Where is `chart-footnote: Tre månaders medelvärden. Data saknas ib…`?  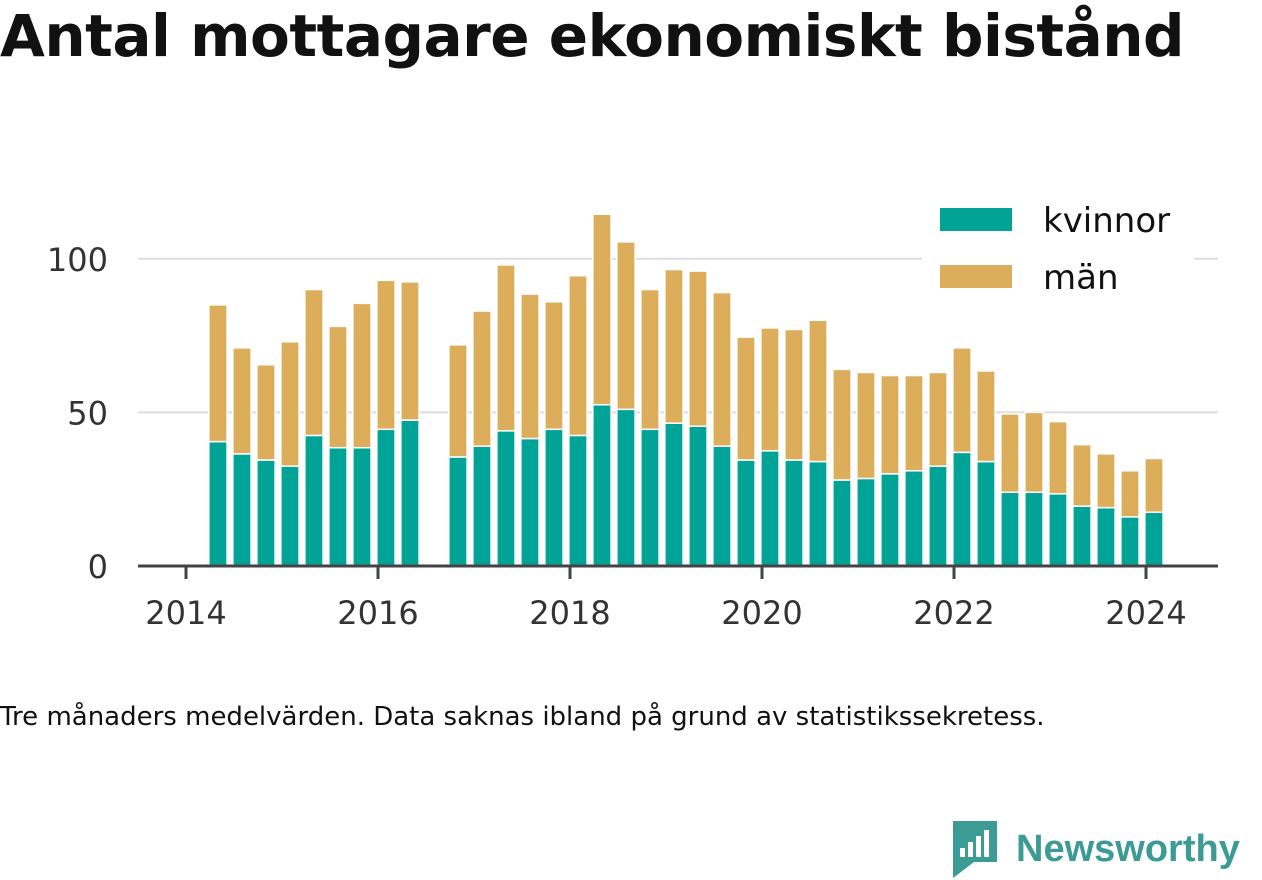 chart-footnote: Tre månaders medelvärden. Data saknas ib… is located at coordinates (522, 717).